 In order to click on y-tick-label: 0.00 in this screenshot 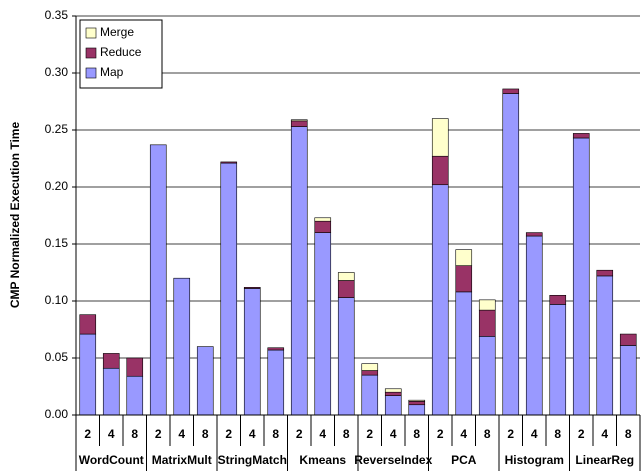, I will do `click(57, 414)`.